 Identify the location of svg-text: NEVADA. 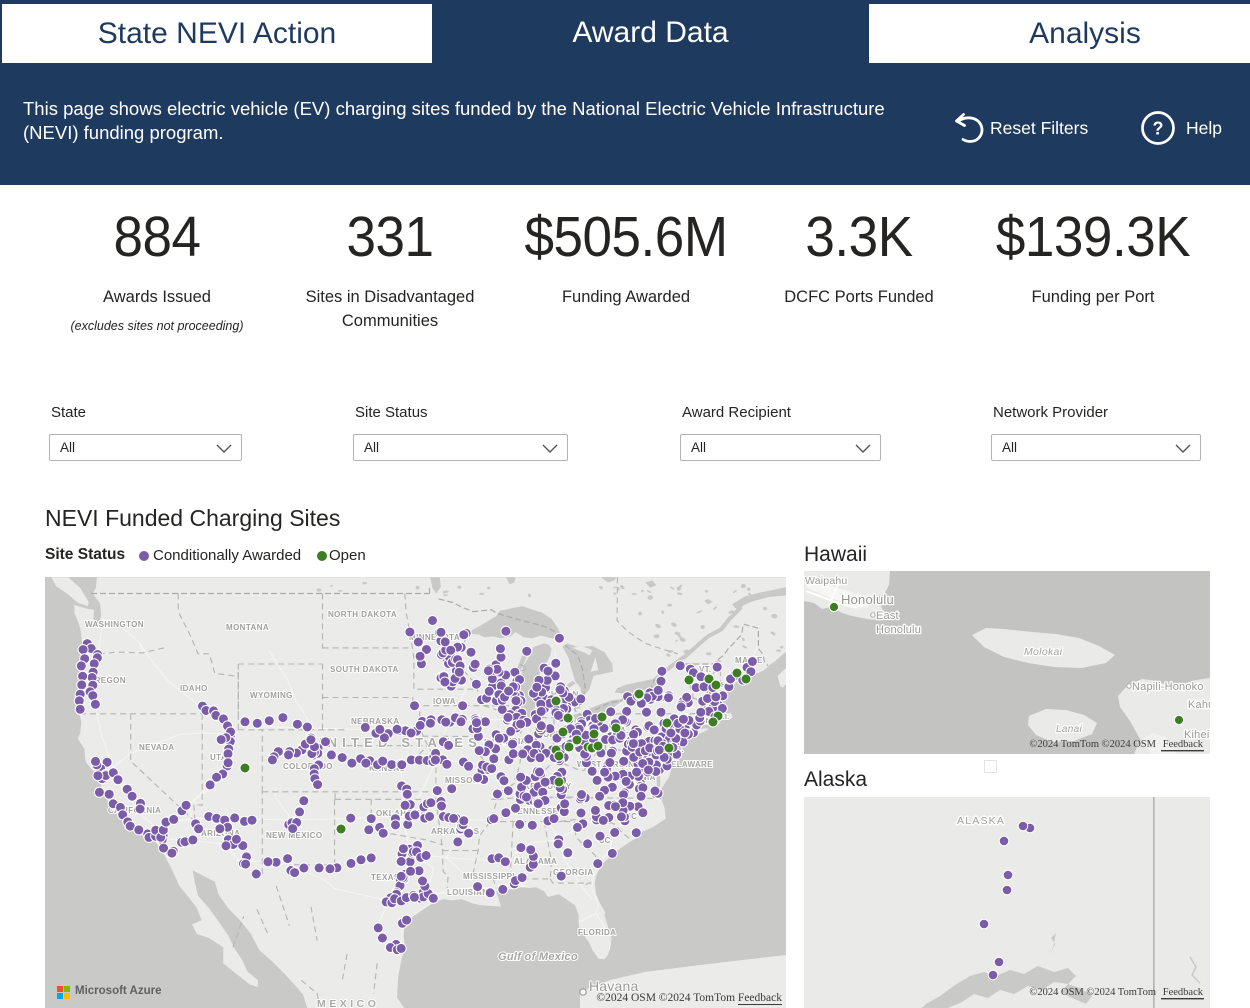
(157, 747).